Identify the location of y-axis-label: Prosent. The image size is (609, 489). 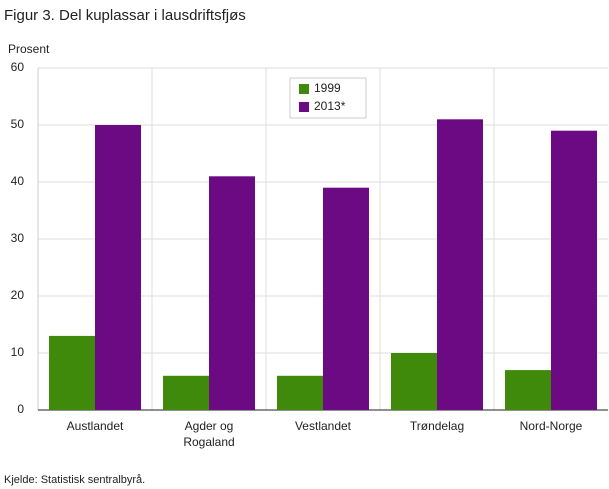
(29, 49).